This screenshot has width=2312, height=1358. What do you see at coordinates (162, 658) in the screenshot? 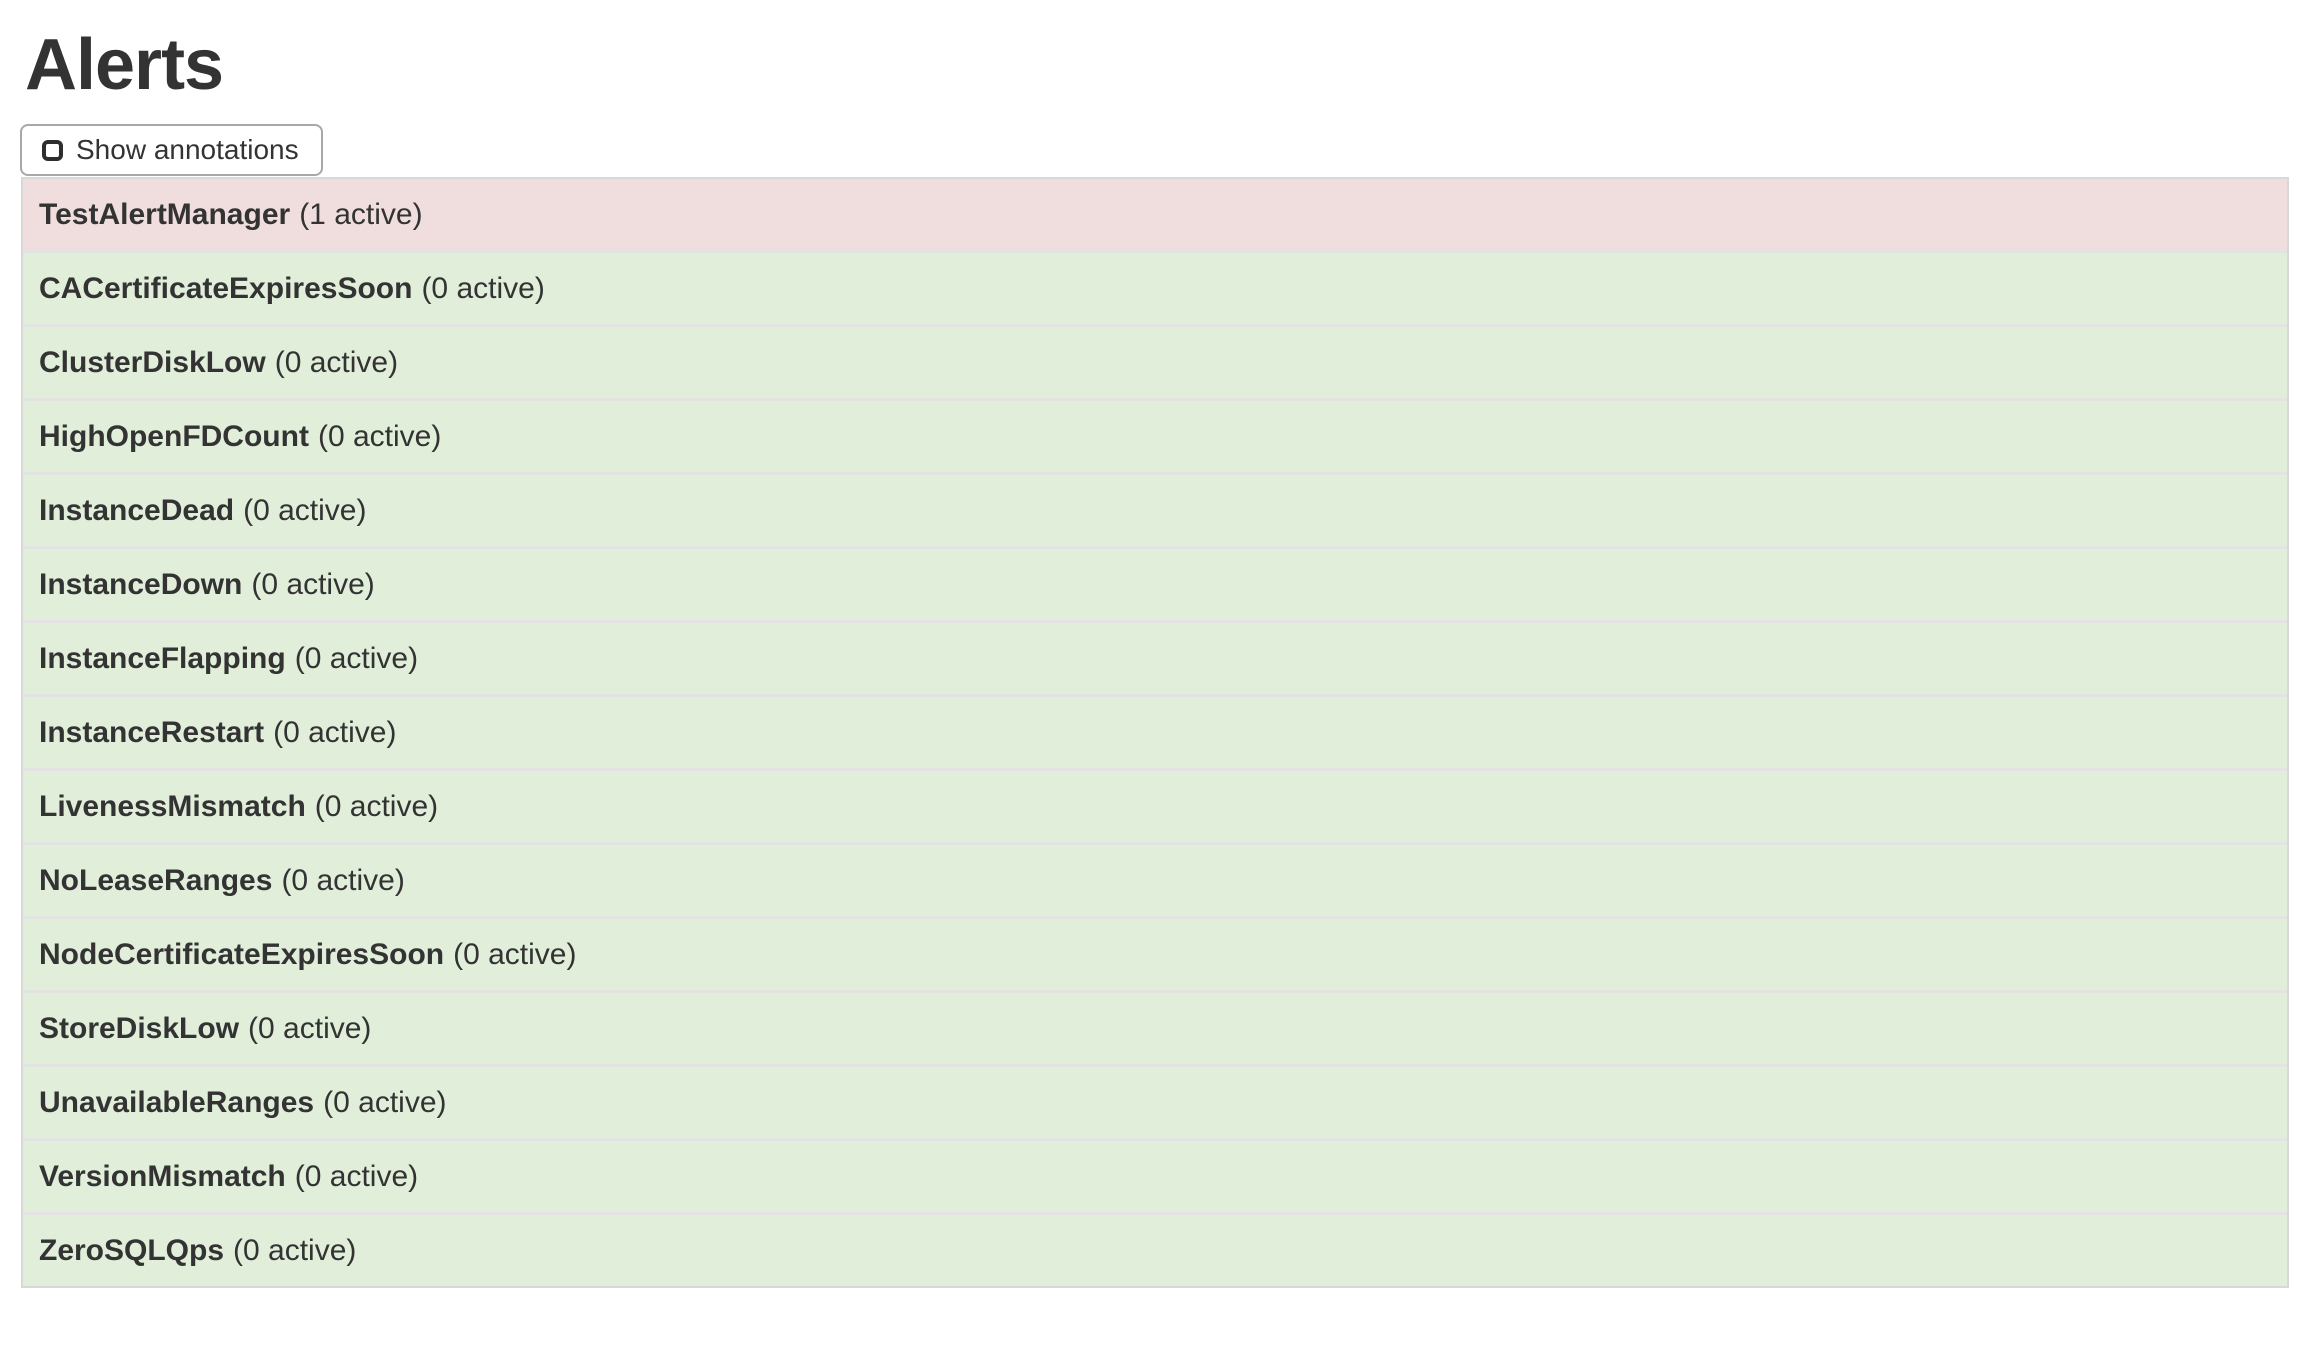
I see `alert-name: InstanceFlapping` at bounding box center [162, 658].